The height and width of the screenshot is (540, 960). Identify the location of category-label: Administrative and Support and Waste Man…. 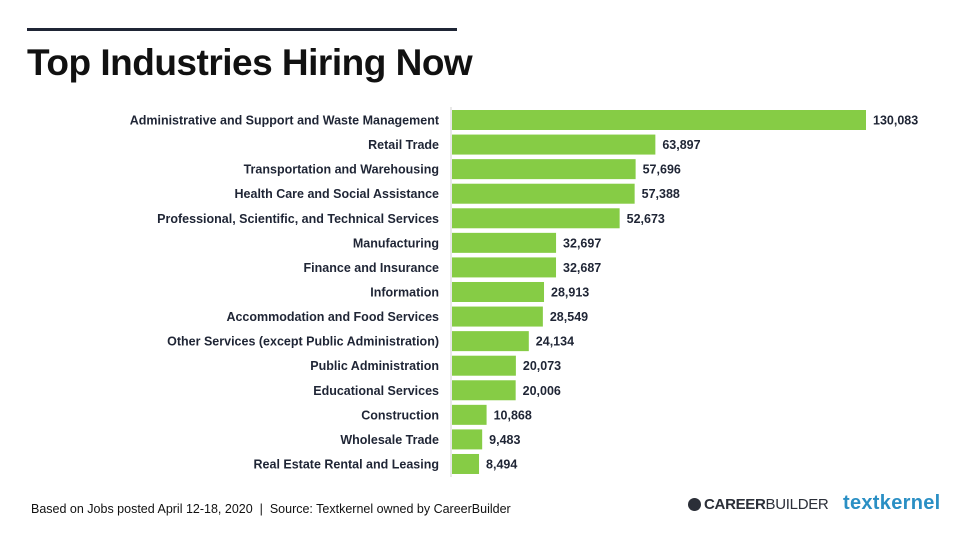
(285, 121).